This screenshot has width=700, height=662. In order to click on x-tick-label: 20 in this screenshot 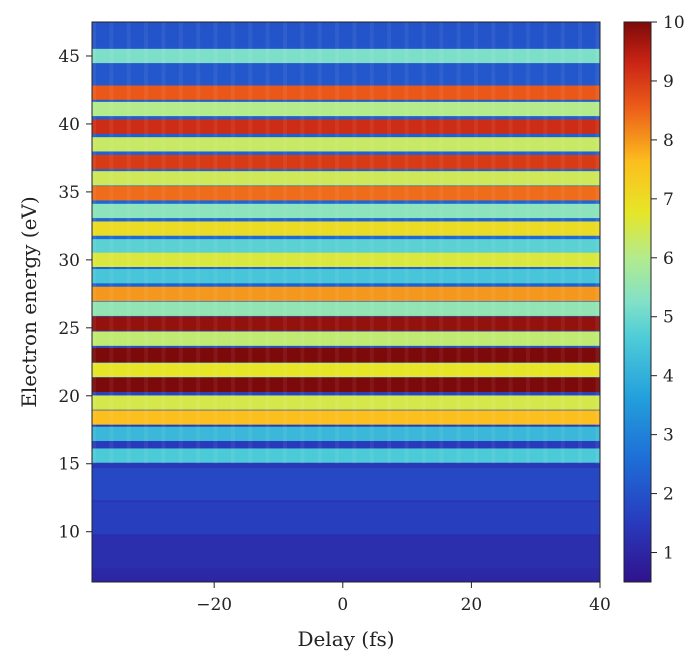, I will do `click(472, 605)`.